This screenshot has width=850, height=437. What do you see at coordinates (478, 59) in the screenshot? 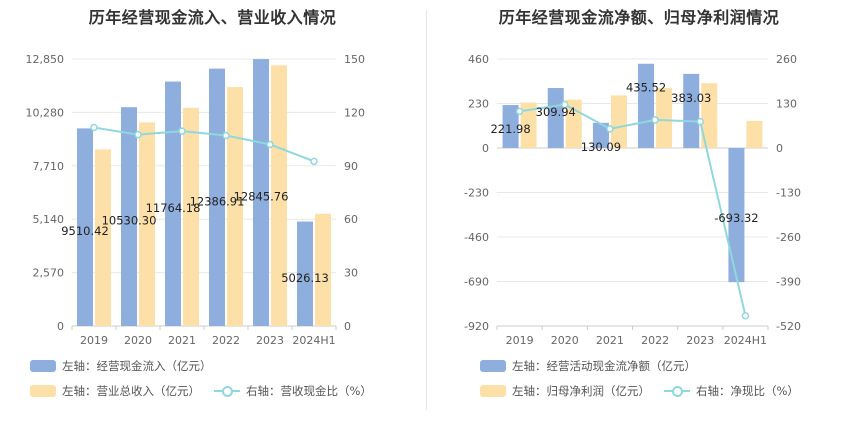
I see `left-tick-label: 460` at bounding box center [478, 59].